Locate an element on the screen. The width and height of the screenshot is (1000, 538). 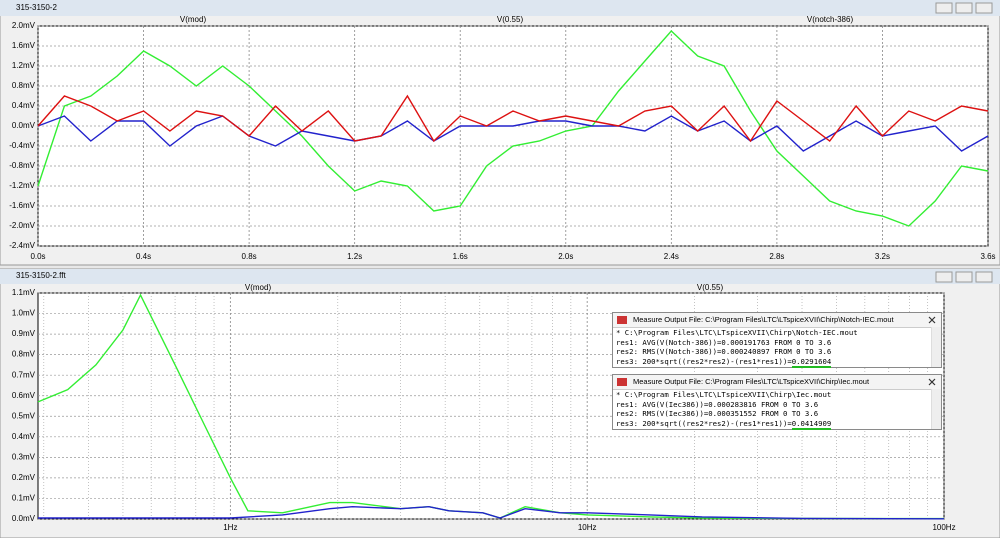
y-tick-label: 0.3mV is located at coordinates (24, 456).